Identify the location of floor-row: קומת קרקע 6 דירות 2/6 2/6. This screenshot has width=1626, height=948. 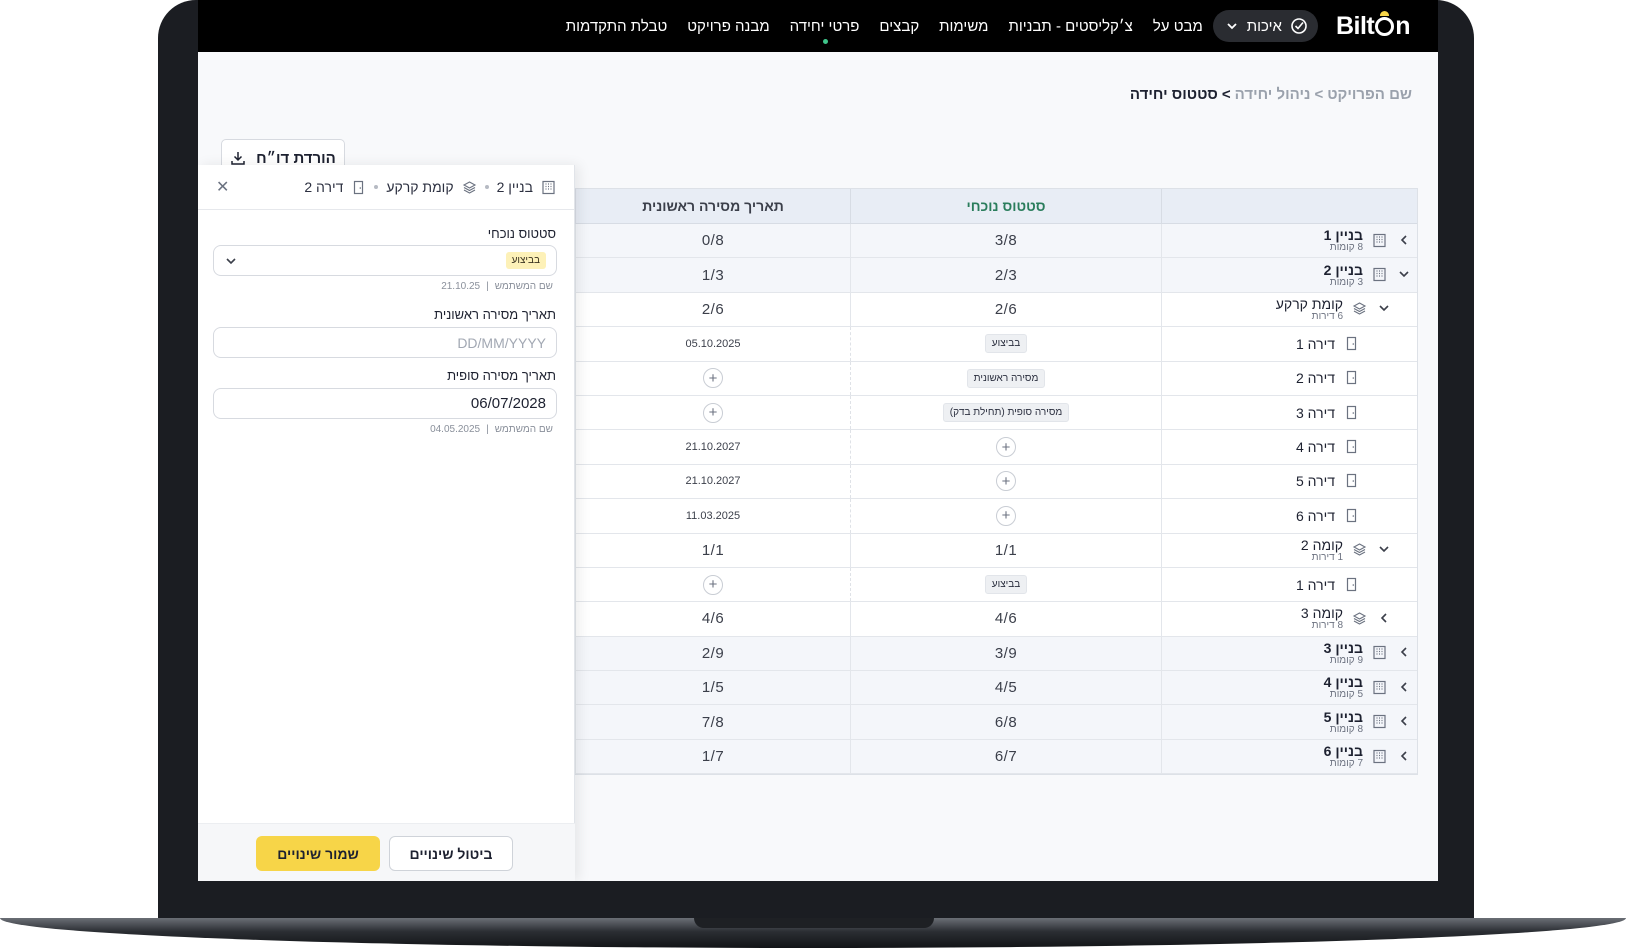
(996, 310).